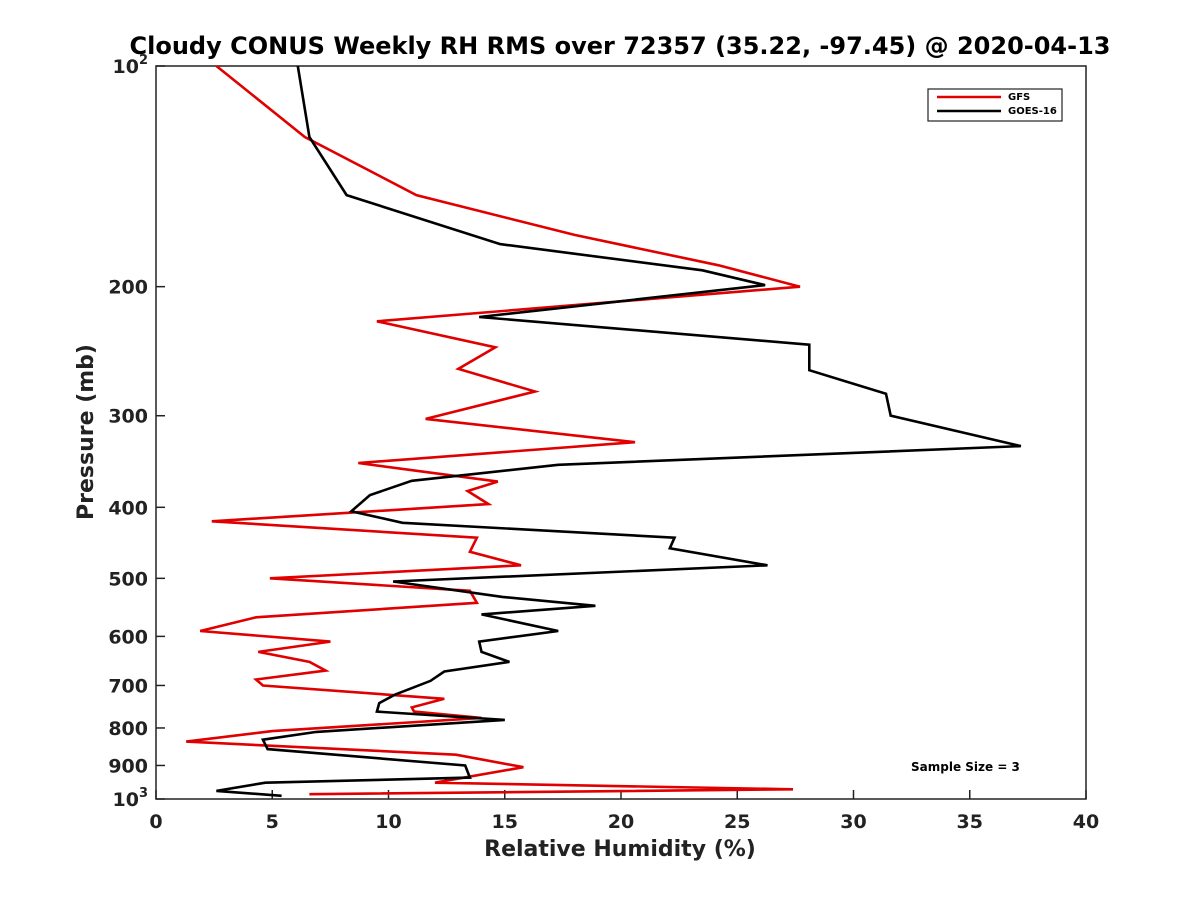  Describe the element at coordinates (1032, 111) in the screenshot. I see `legend-label-goes16: GOES-16` at that location.